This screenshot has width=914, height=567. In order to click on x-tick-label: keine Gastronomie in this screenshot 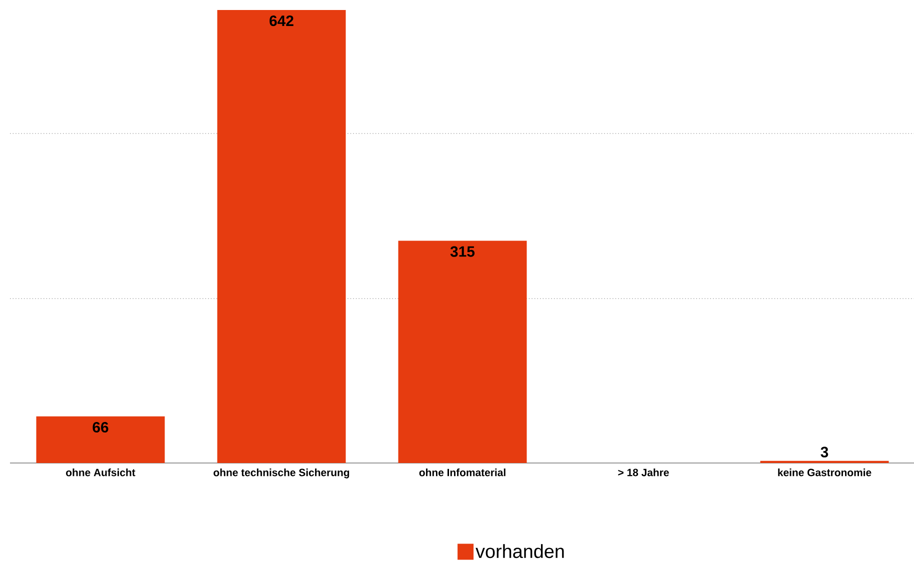, I will do `click(825, 472)`.